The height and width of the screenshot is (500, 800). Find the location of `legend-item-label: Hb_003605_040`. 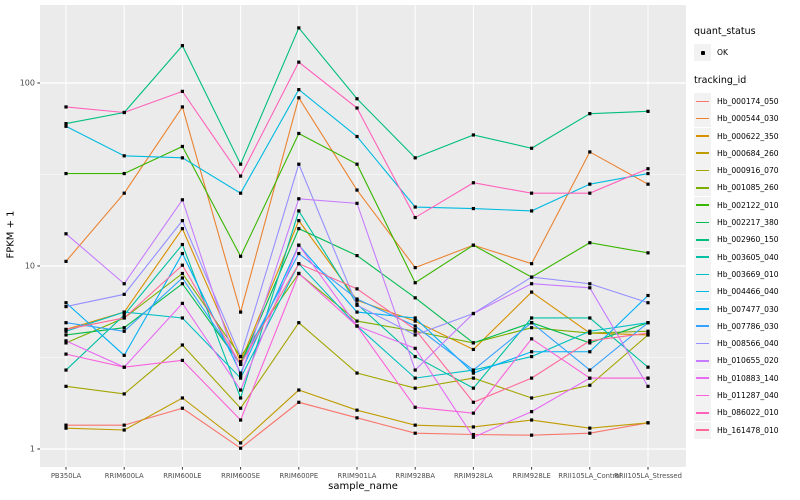

legend-item-label: Hb_003605_040 is located at coordinates (748, 257).